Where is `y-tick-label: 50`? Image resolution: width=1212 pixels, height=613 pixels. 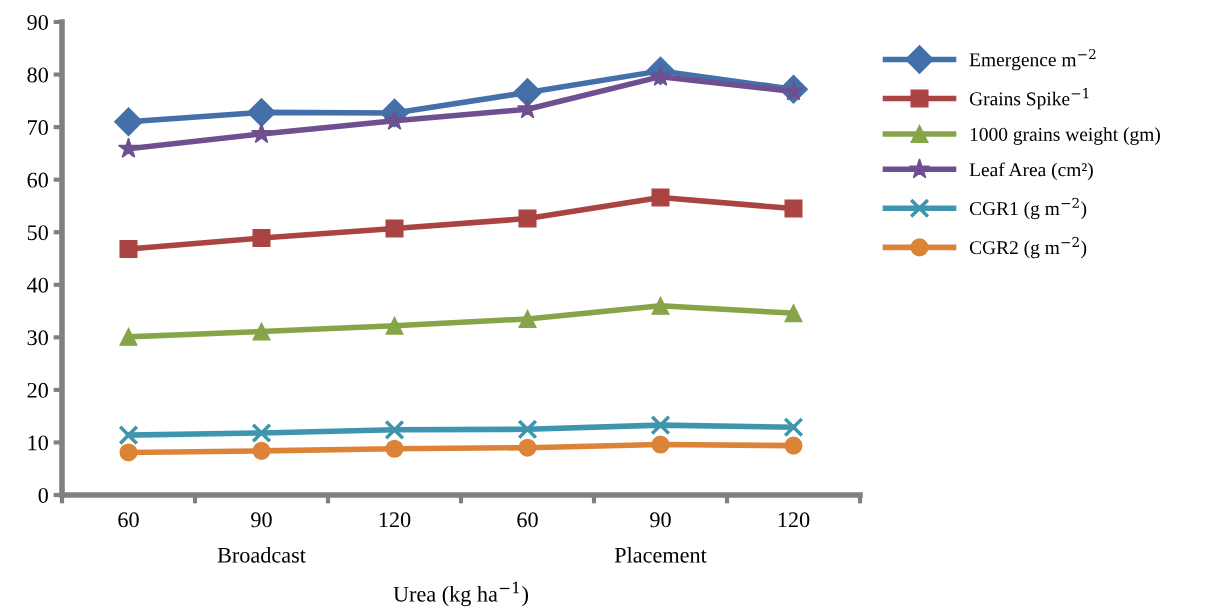 y-tick-label: 50 is located at coordinates (37, 233).